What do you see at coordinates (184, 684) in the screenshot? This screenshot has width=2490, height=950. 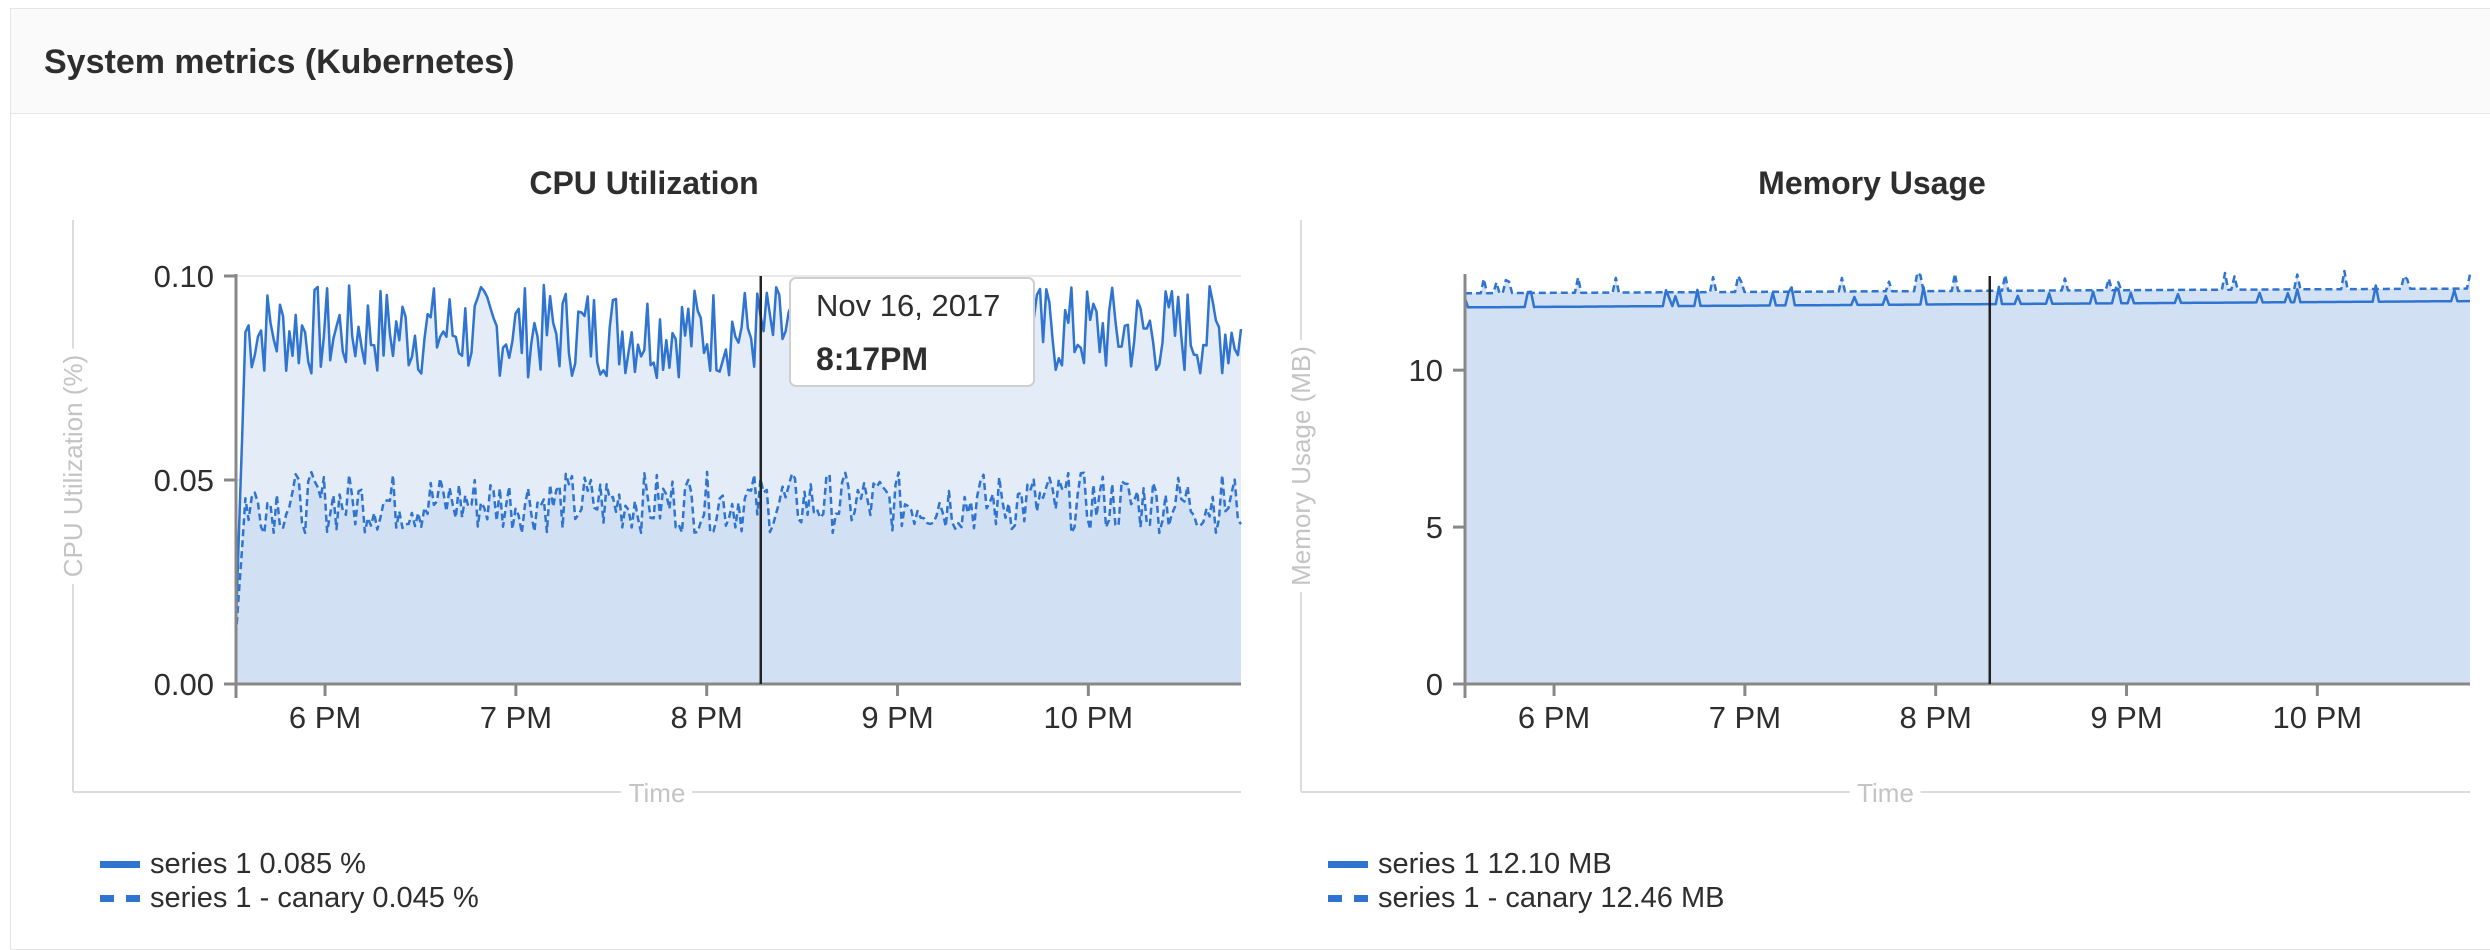 I see `y-tick-label: 0.00` at bounding box center [184, 684].